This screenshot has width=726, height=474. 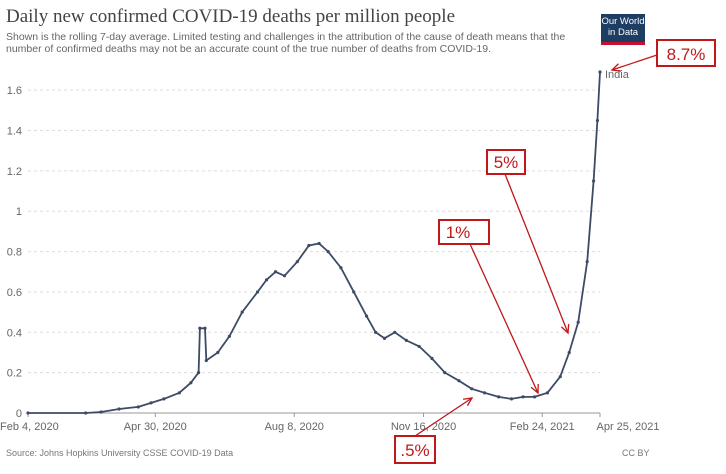 What do you see at coordinates (155, 427) in the screenshot?
I see `x-tick-label: Apr 30, 2020` at bounding box center [155, 427].